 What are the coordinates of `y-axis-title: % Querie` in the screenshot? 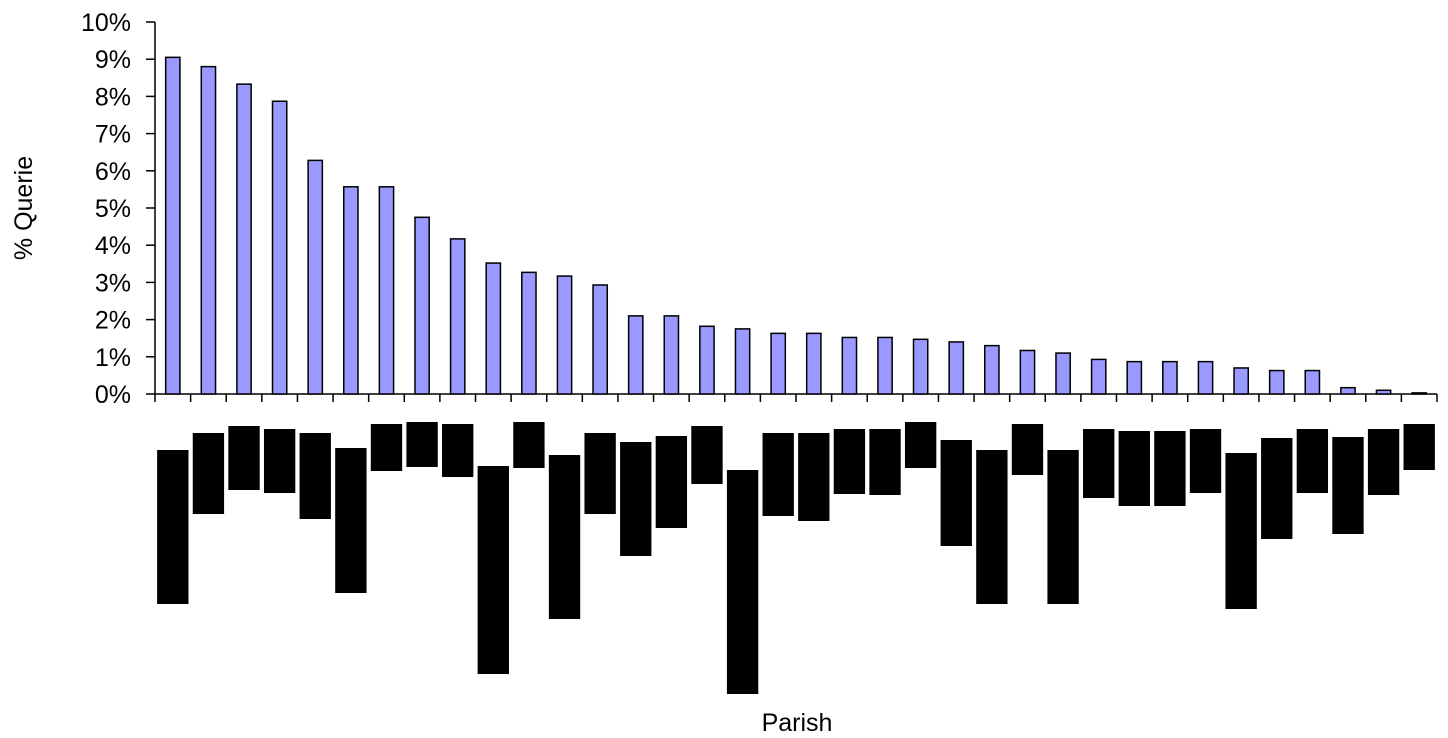 It's located at (24, 208).